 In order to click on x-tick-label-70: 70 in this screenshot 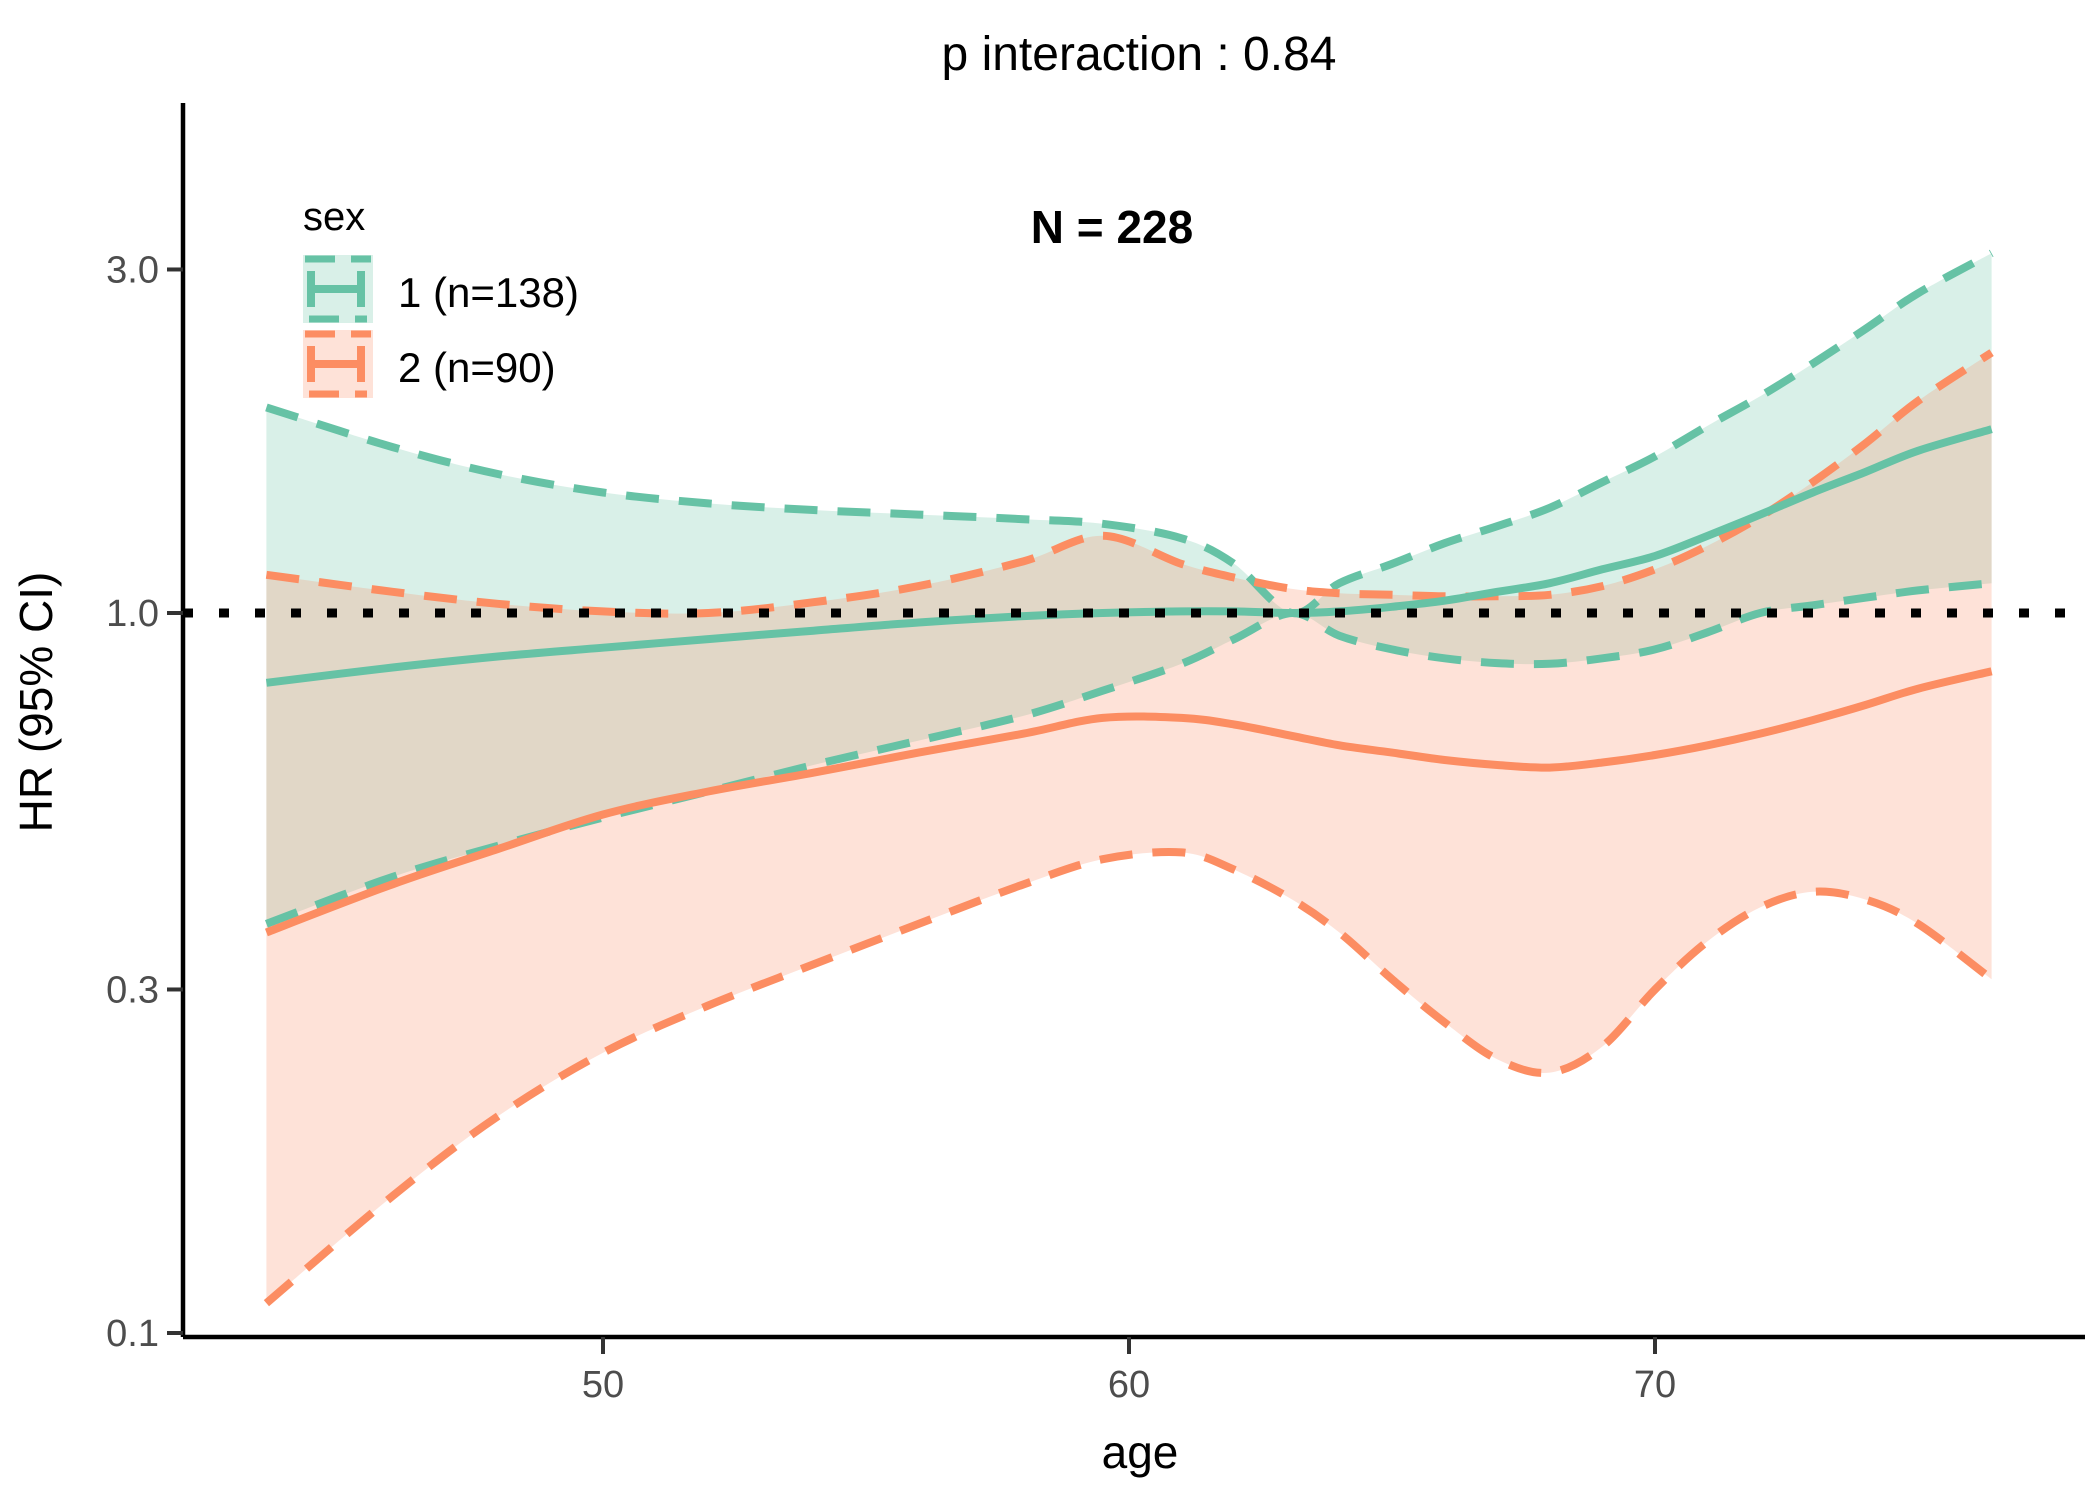, I will do `click(1655, 1385)`.